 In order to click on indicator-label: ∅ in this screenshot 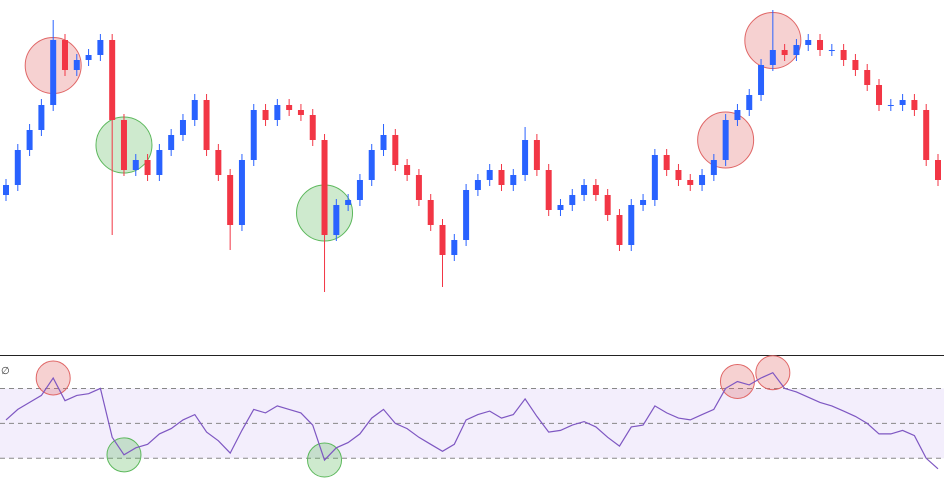, I will do `click(5, 371)`.